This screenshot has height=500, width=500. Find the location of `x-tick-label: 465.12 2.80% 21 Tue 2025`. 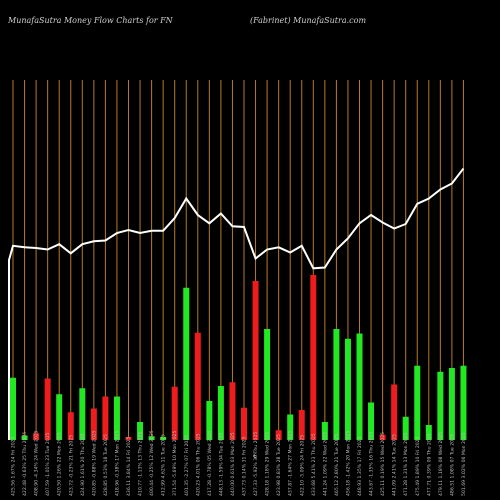

x-tick-label: 465.12 2.80% 21 Tue 2025 is located at coordinates (337, 465).